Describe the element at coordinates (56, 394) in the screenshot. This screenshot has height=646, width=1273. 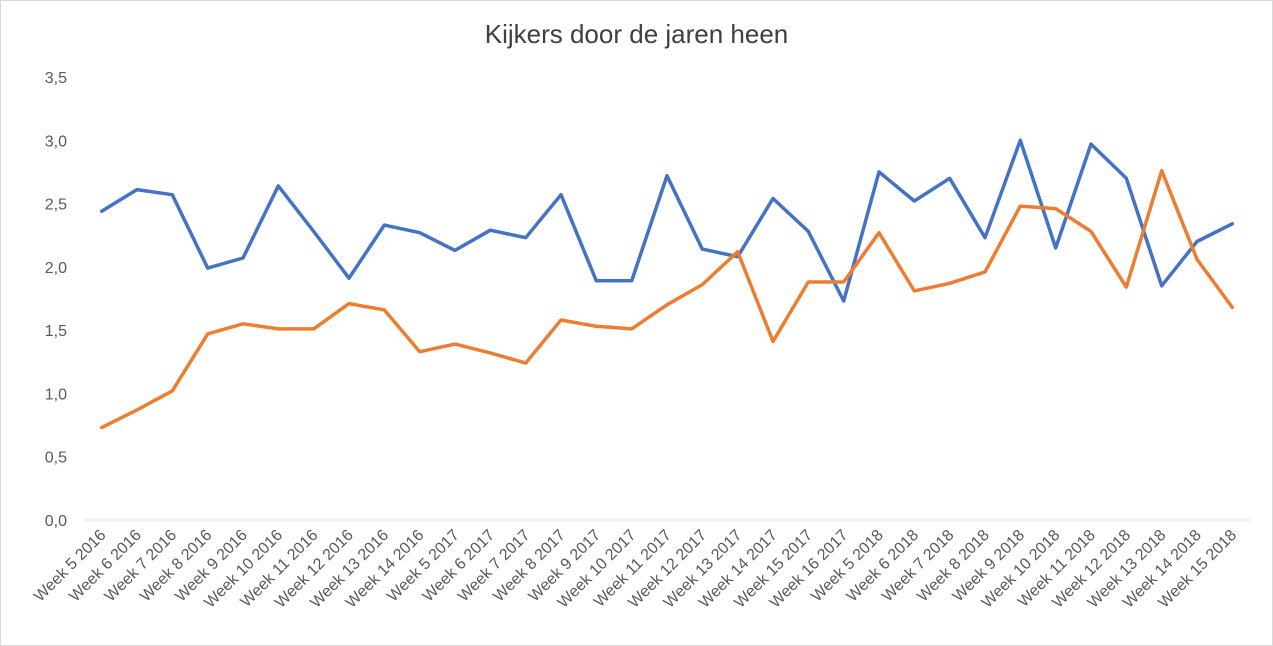
I see `y-tick-label: 1,0` at that location.